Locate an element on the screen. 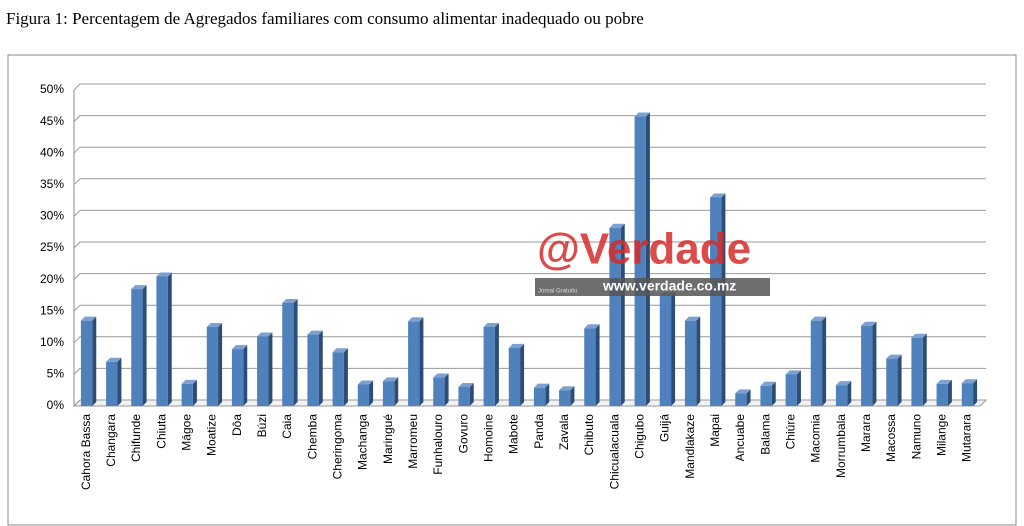 The height and width of the screenshot is (526, 1024). x-tick-label: Morrumbala is located at coordinates (841, 446).